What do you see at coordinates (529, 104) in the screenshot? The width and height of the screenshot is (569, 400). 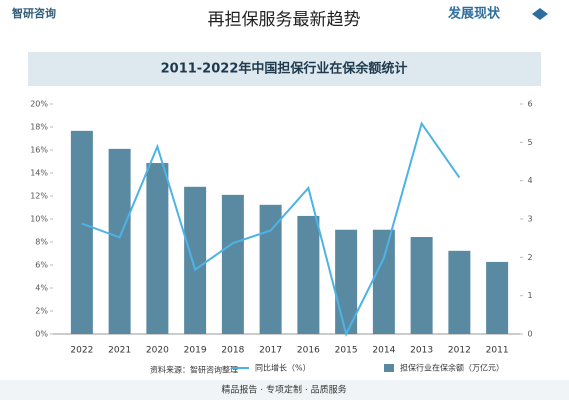 I see `y2-tick-label: 6` at bounding box center [529, 104].